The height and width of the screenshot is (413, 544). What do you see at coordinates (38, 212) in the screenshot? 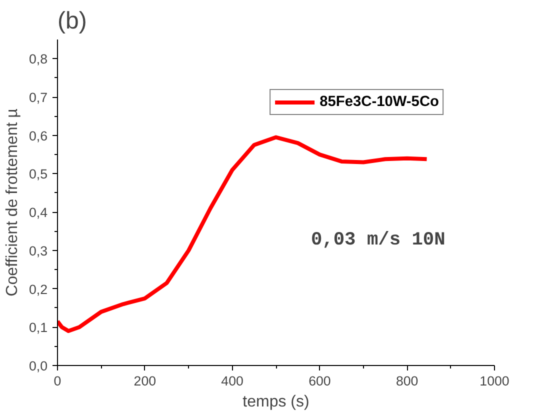
I see `y-tick-label: 0,4` at bounding box center [38, 212].